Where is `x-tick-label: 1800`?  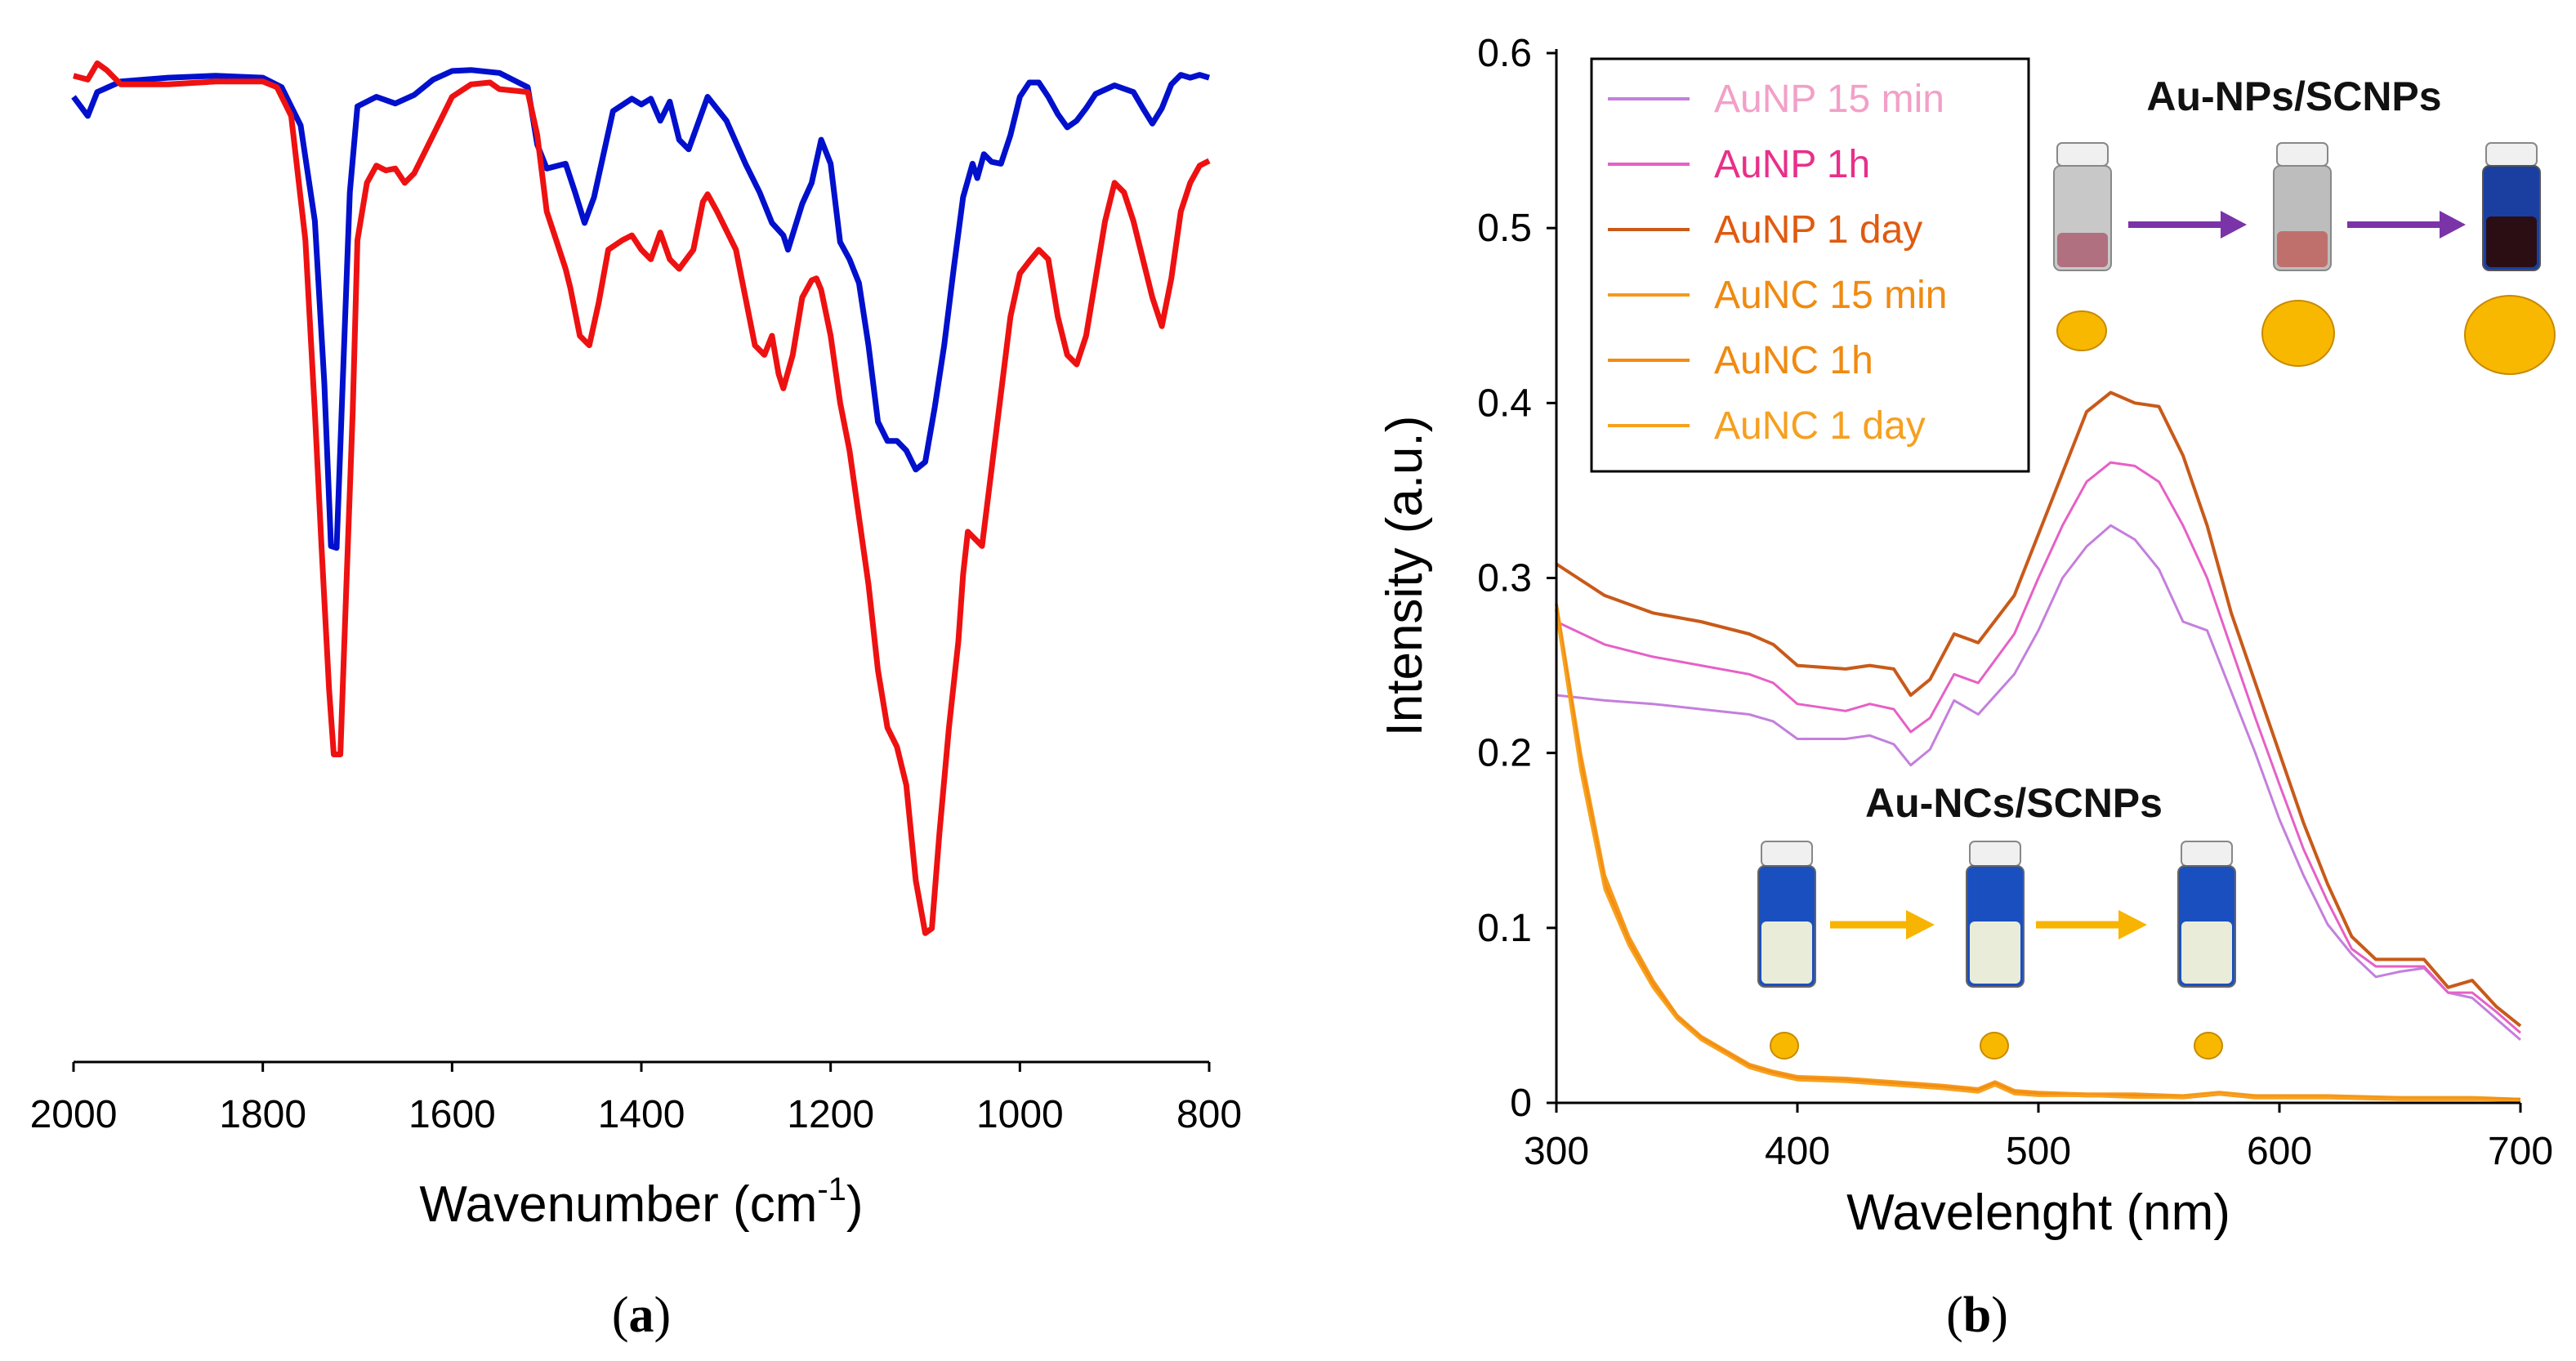
x-tick-label: 1800 is located at coordinates (263, 1114).